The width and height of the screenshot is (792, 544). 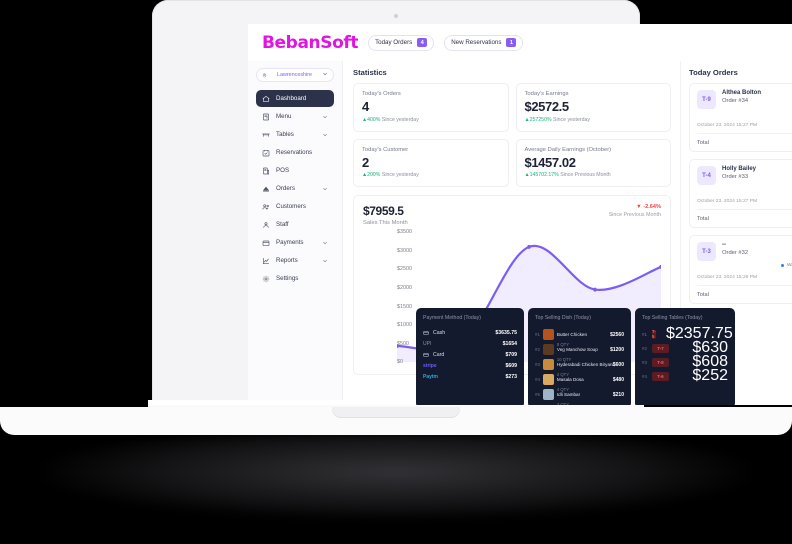 What do you see at coordinates (594, 120) in the screenshot?
I see `stat-delta: ▲257250% Since yesterday` at bounding box center [594, 120].